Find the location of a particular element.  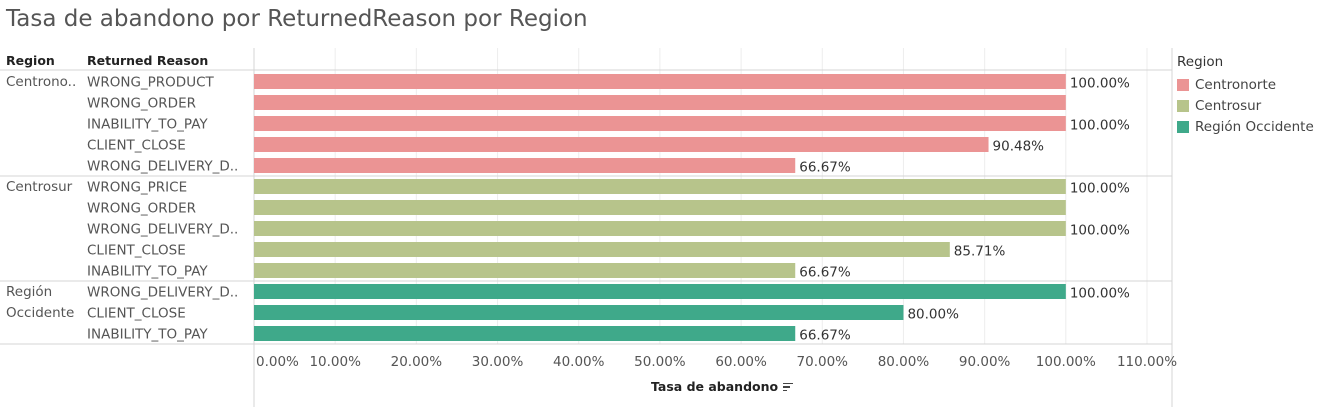

data-label: 80.00% is located at coordinates (933, 315).